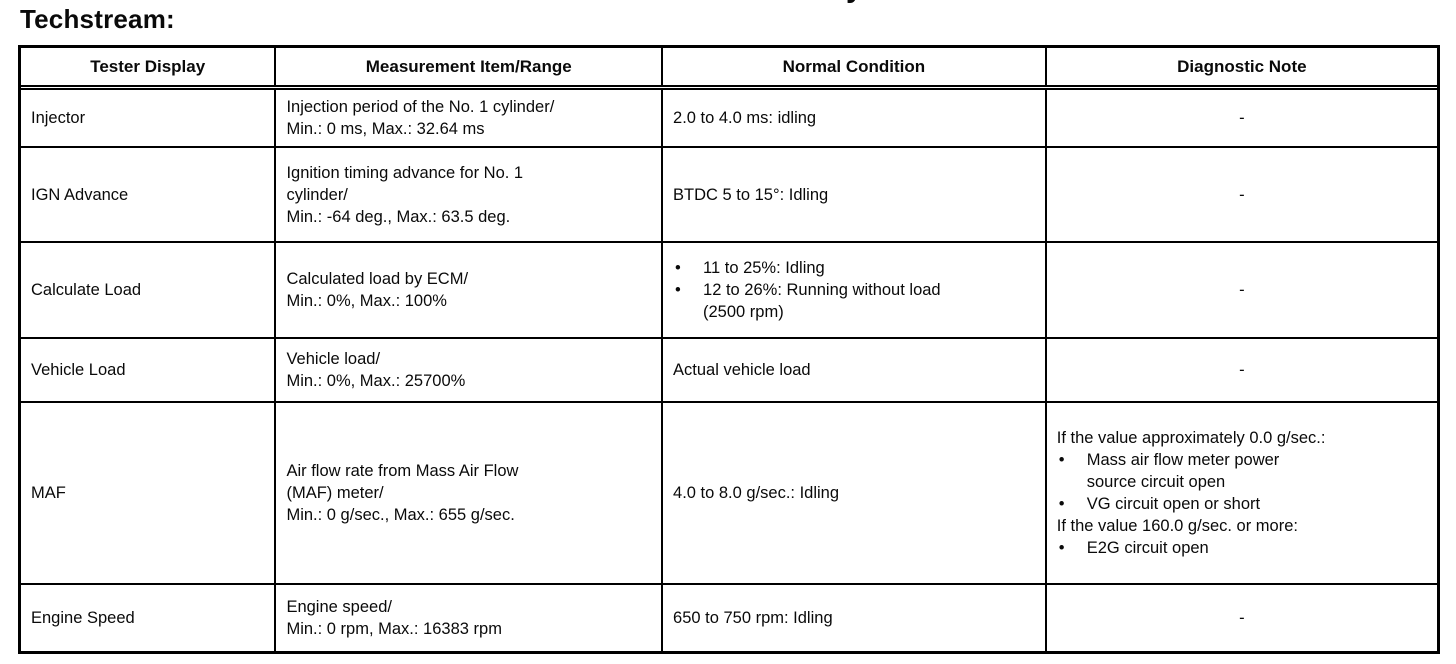  What do you see at coordinates (822, 290) in the screenshot?
I see `text-line: 12 to 26%: Running without load` at bounding box center [822, 290].